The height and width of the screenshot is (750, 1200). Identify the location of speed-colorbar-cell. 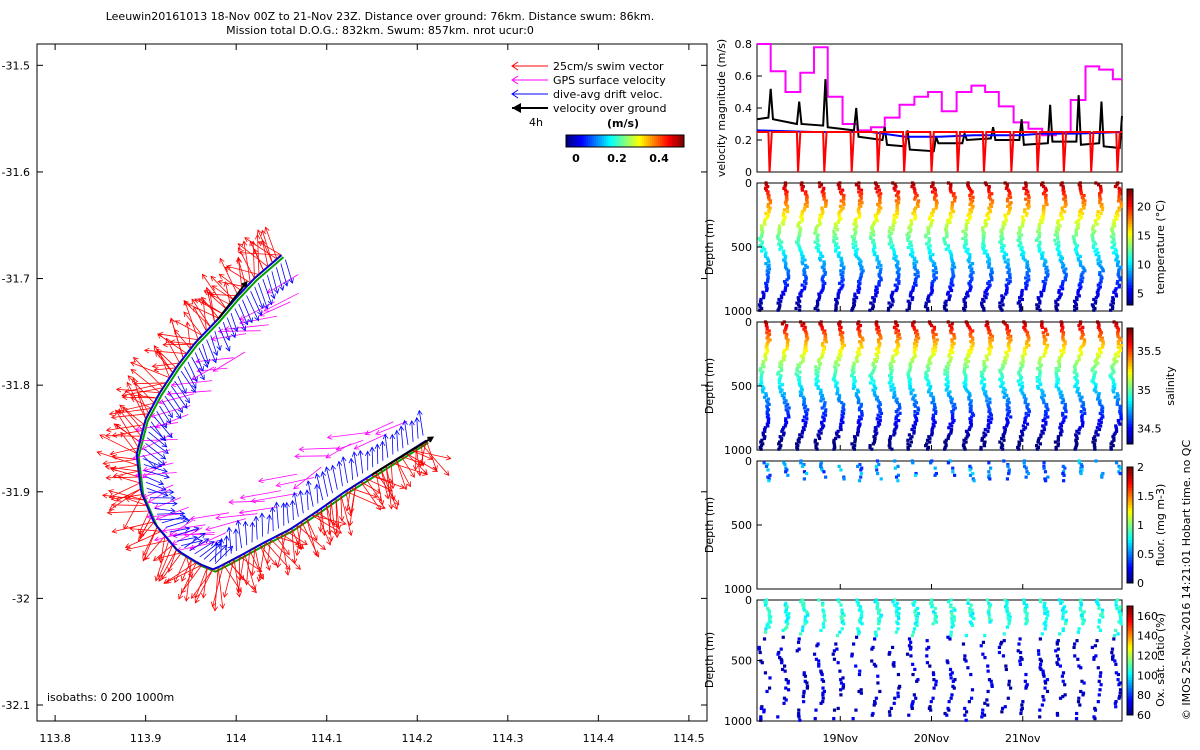
(581, 141).